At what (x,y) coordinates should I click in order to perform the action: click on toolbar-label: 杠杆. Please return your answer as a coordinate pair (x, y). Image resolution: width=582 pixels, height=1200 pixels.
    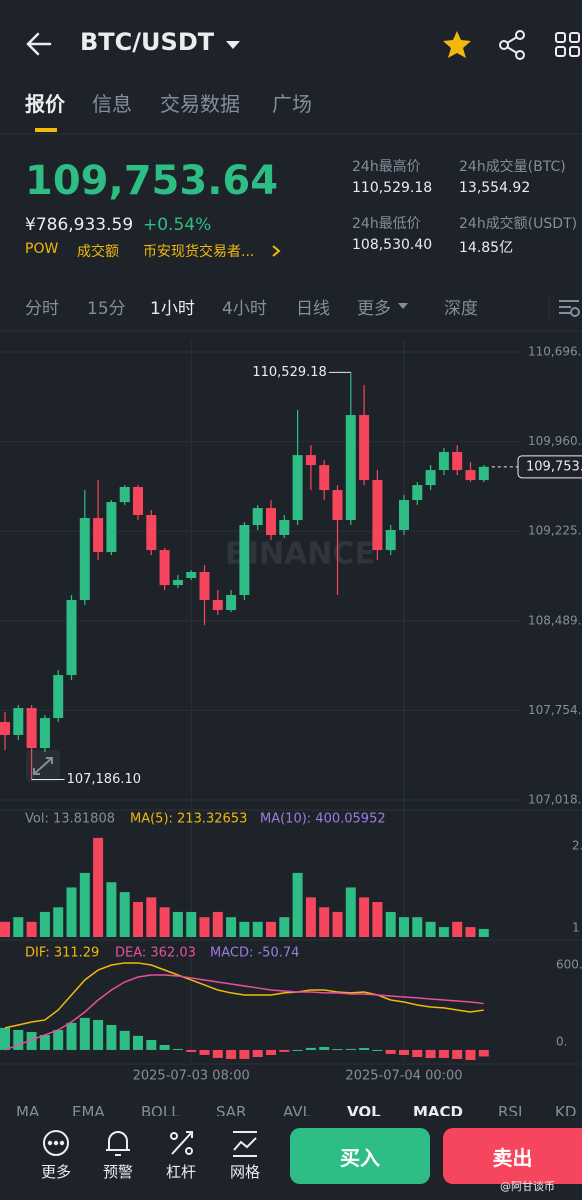
    Looking at the image, I should click on (180, 1172).